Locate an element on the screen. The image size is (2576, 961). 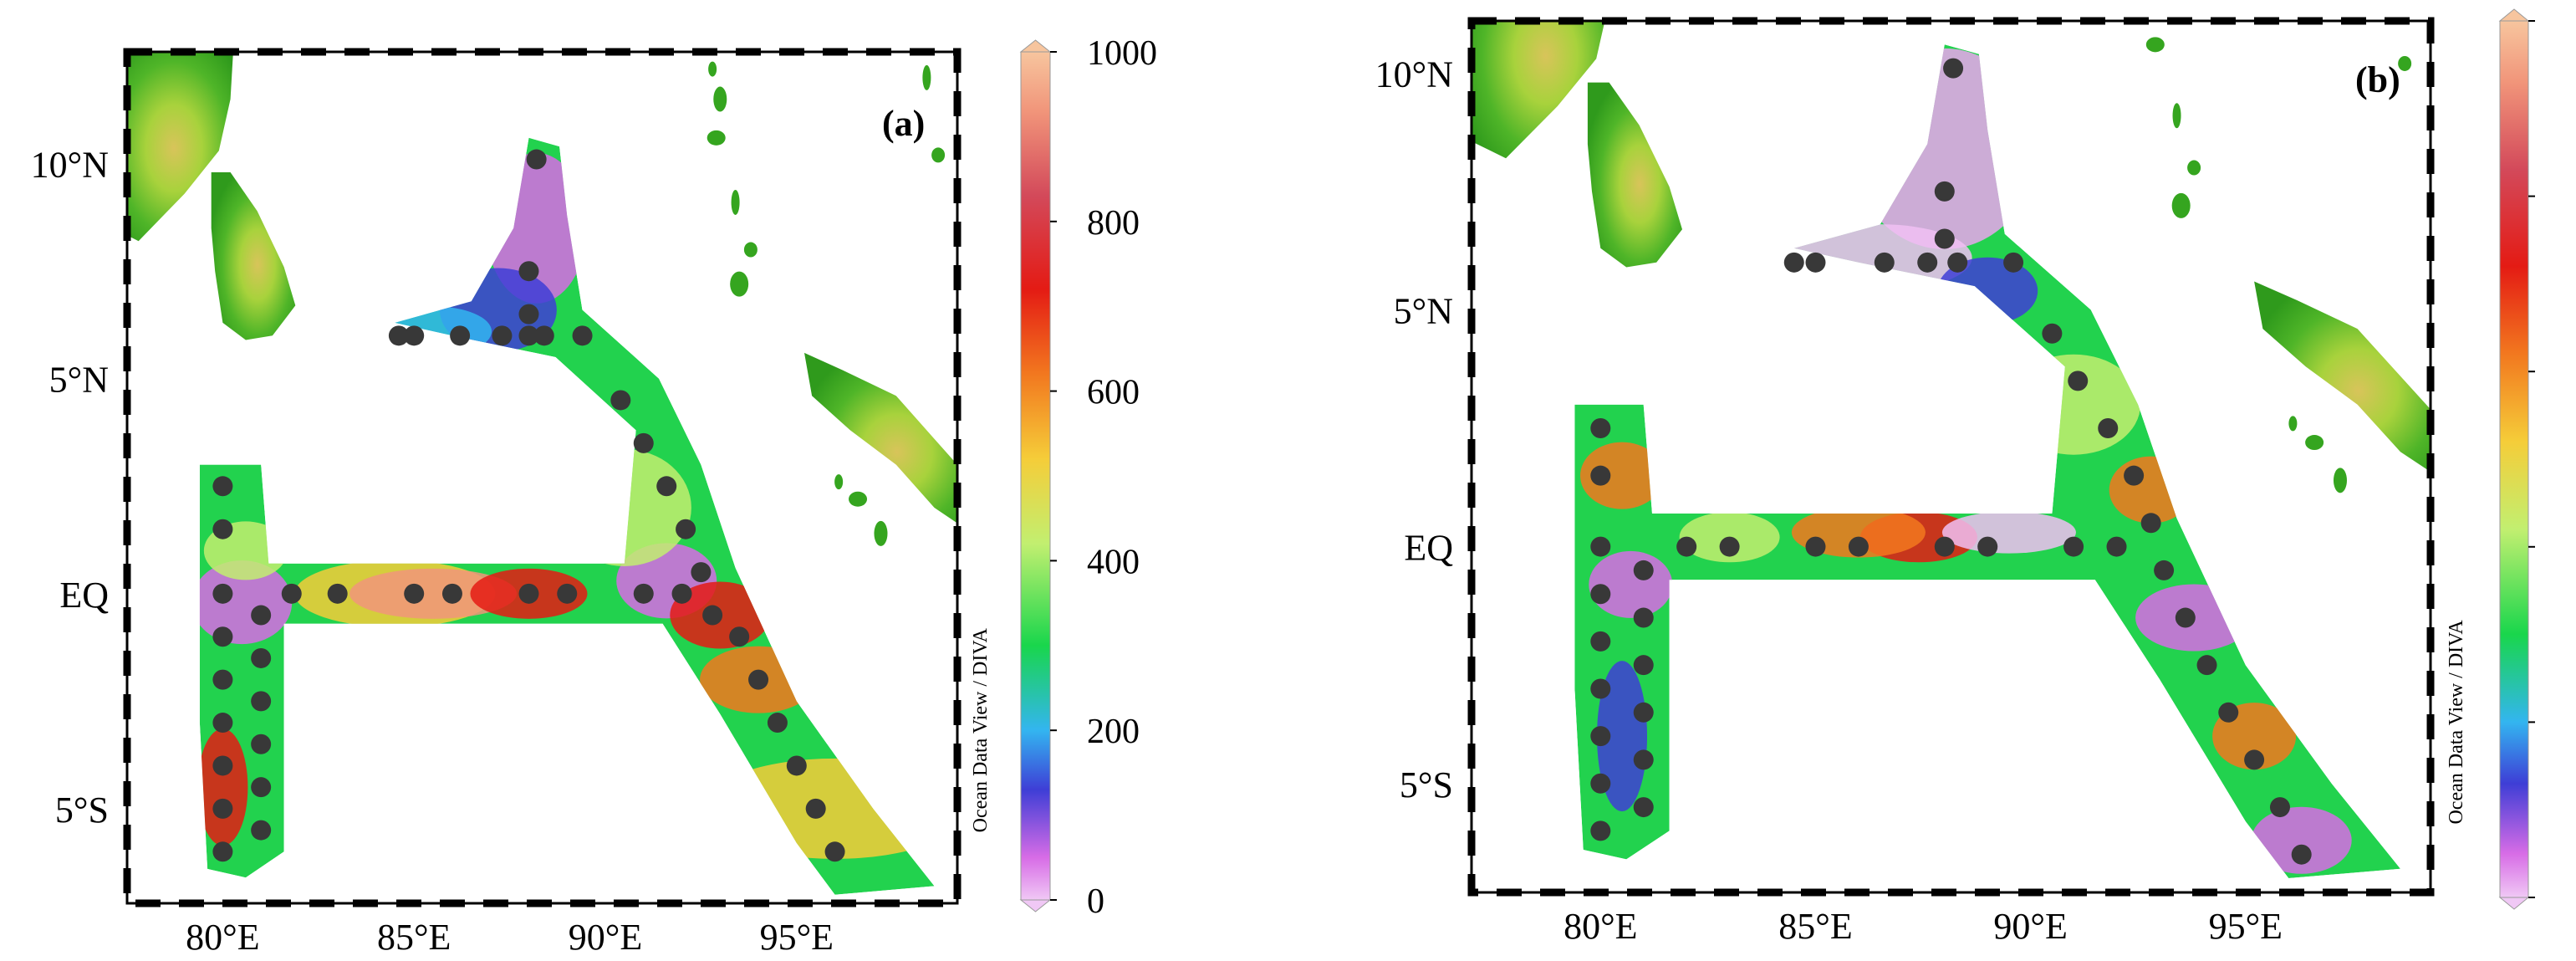
lat-label: 5°N is located at coordinates (1423, 310).